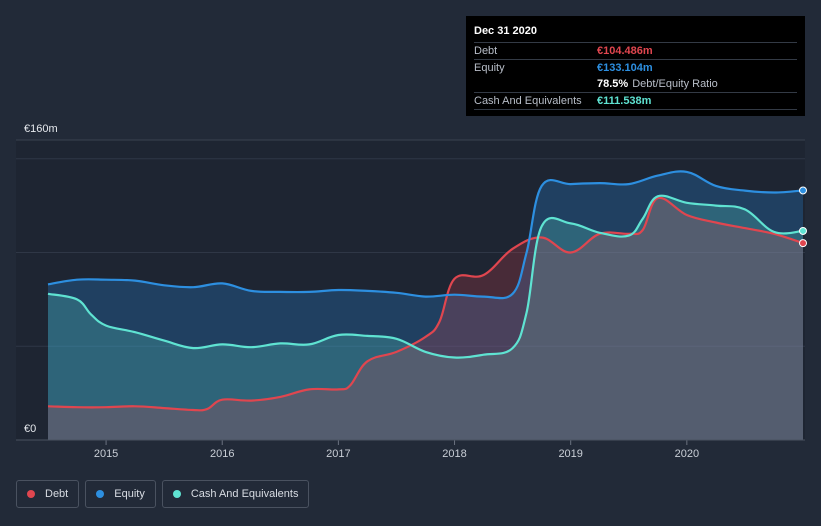 This screenshot has width=821, height=526. I want to click on chart-legend: Debt Equity Cash And Equivalents, so click(163, 494).